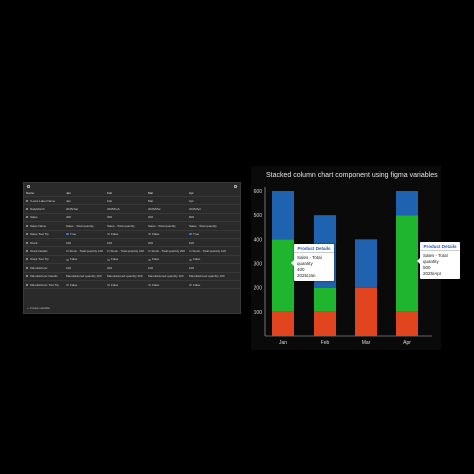 Image resolution: width=474 pixels, height=474 pixels. What do you see at coordinates (196, 234) in the screenshot?
I see `value-text: True` at bounding box center [196, 234].